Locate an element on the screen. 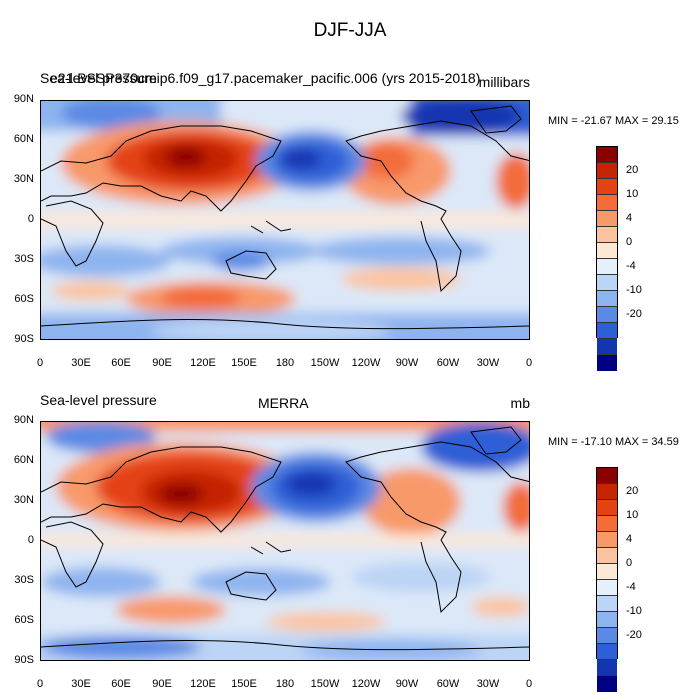 The image size is (700, 700). panel-model-ylabel: 30S is located at coordinates (24, 259).